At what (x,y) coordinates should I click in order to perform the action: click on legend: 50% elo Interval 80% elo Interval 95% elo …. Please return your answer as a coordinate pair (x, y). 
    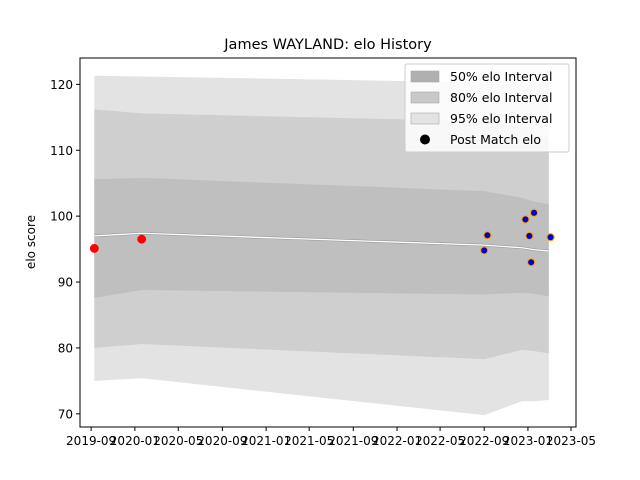
    Looking at the image, I should click on (487, 108).